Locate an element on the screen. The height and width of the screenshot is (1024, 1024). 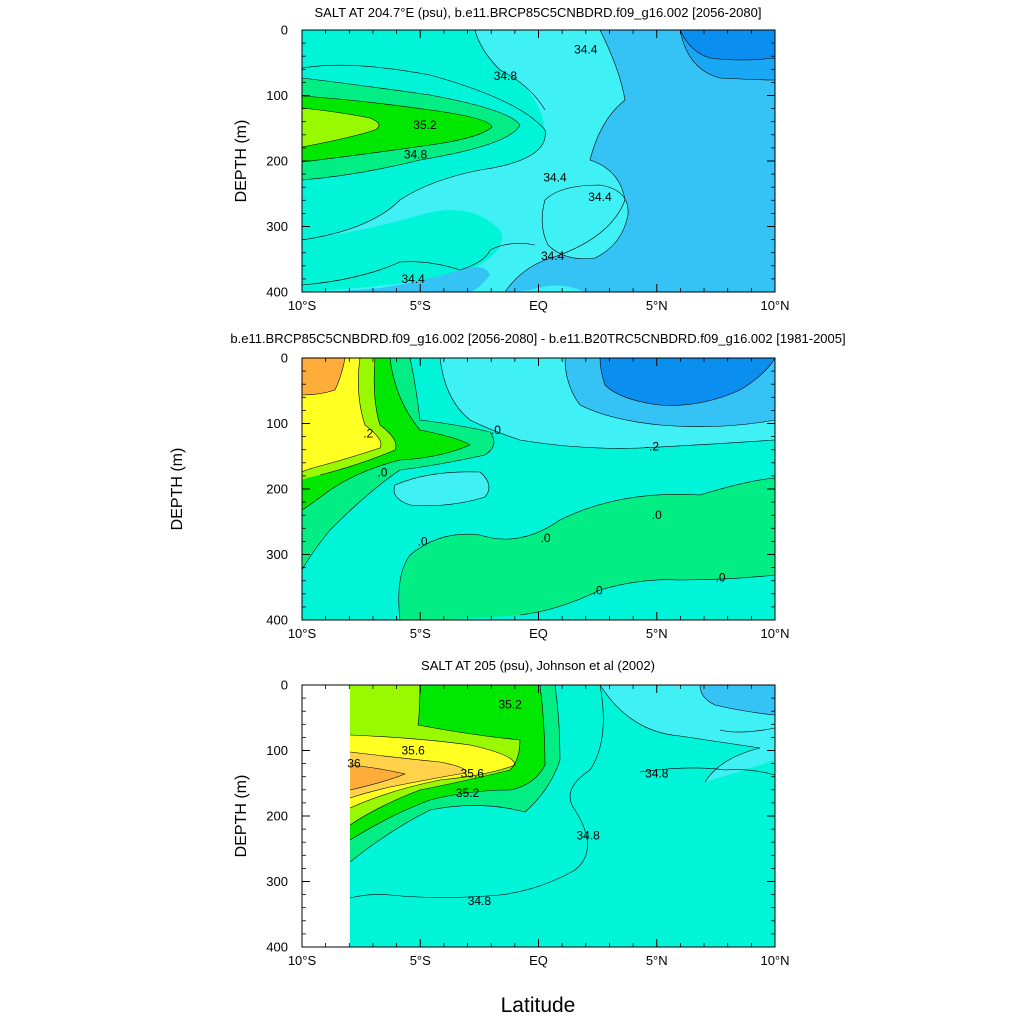
panel-3-axes: 10°S 5°S EQ 5°N 10°N 0 100 200 300 400 is located at coordinates (527, 823).